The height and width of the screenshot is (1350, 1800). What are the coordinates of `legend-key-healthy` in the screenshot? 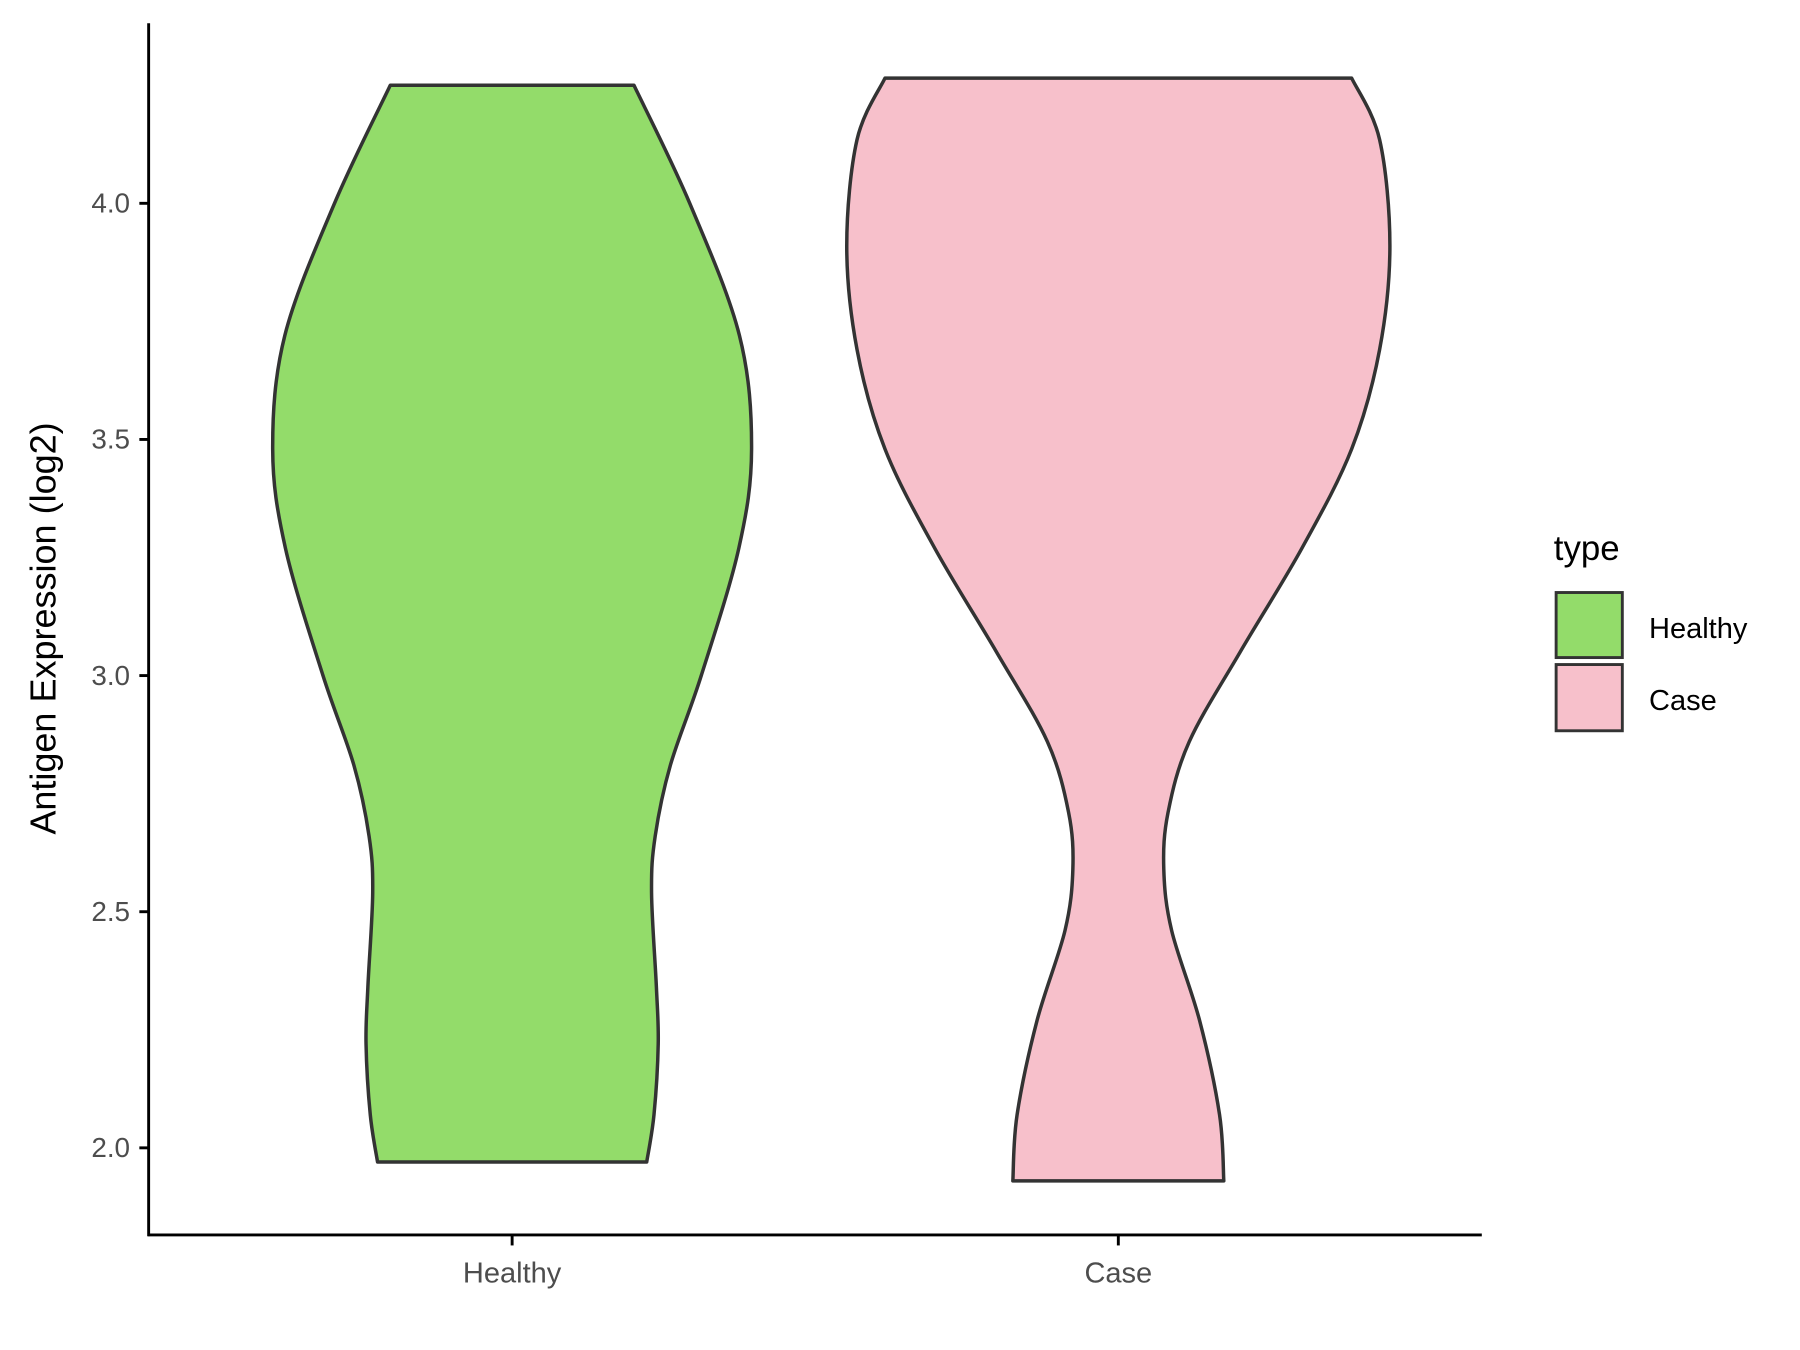 It's located at (1589, 625).